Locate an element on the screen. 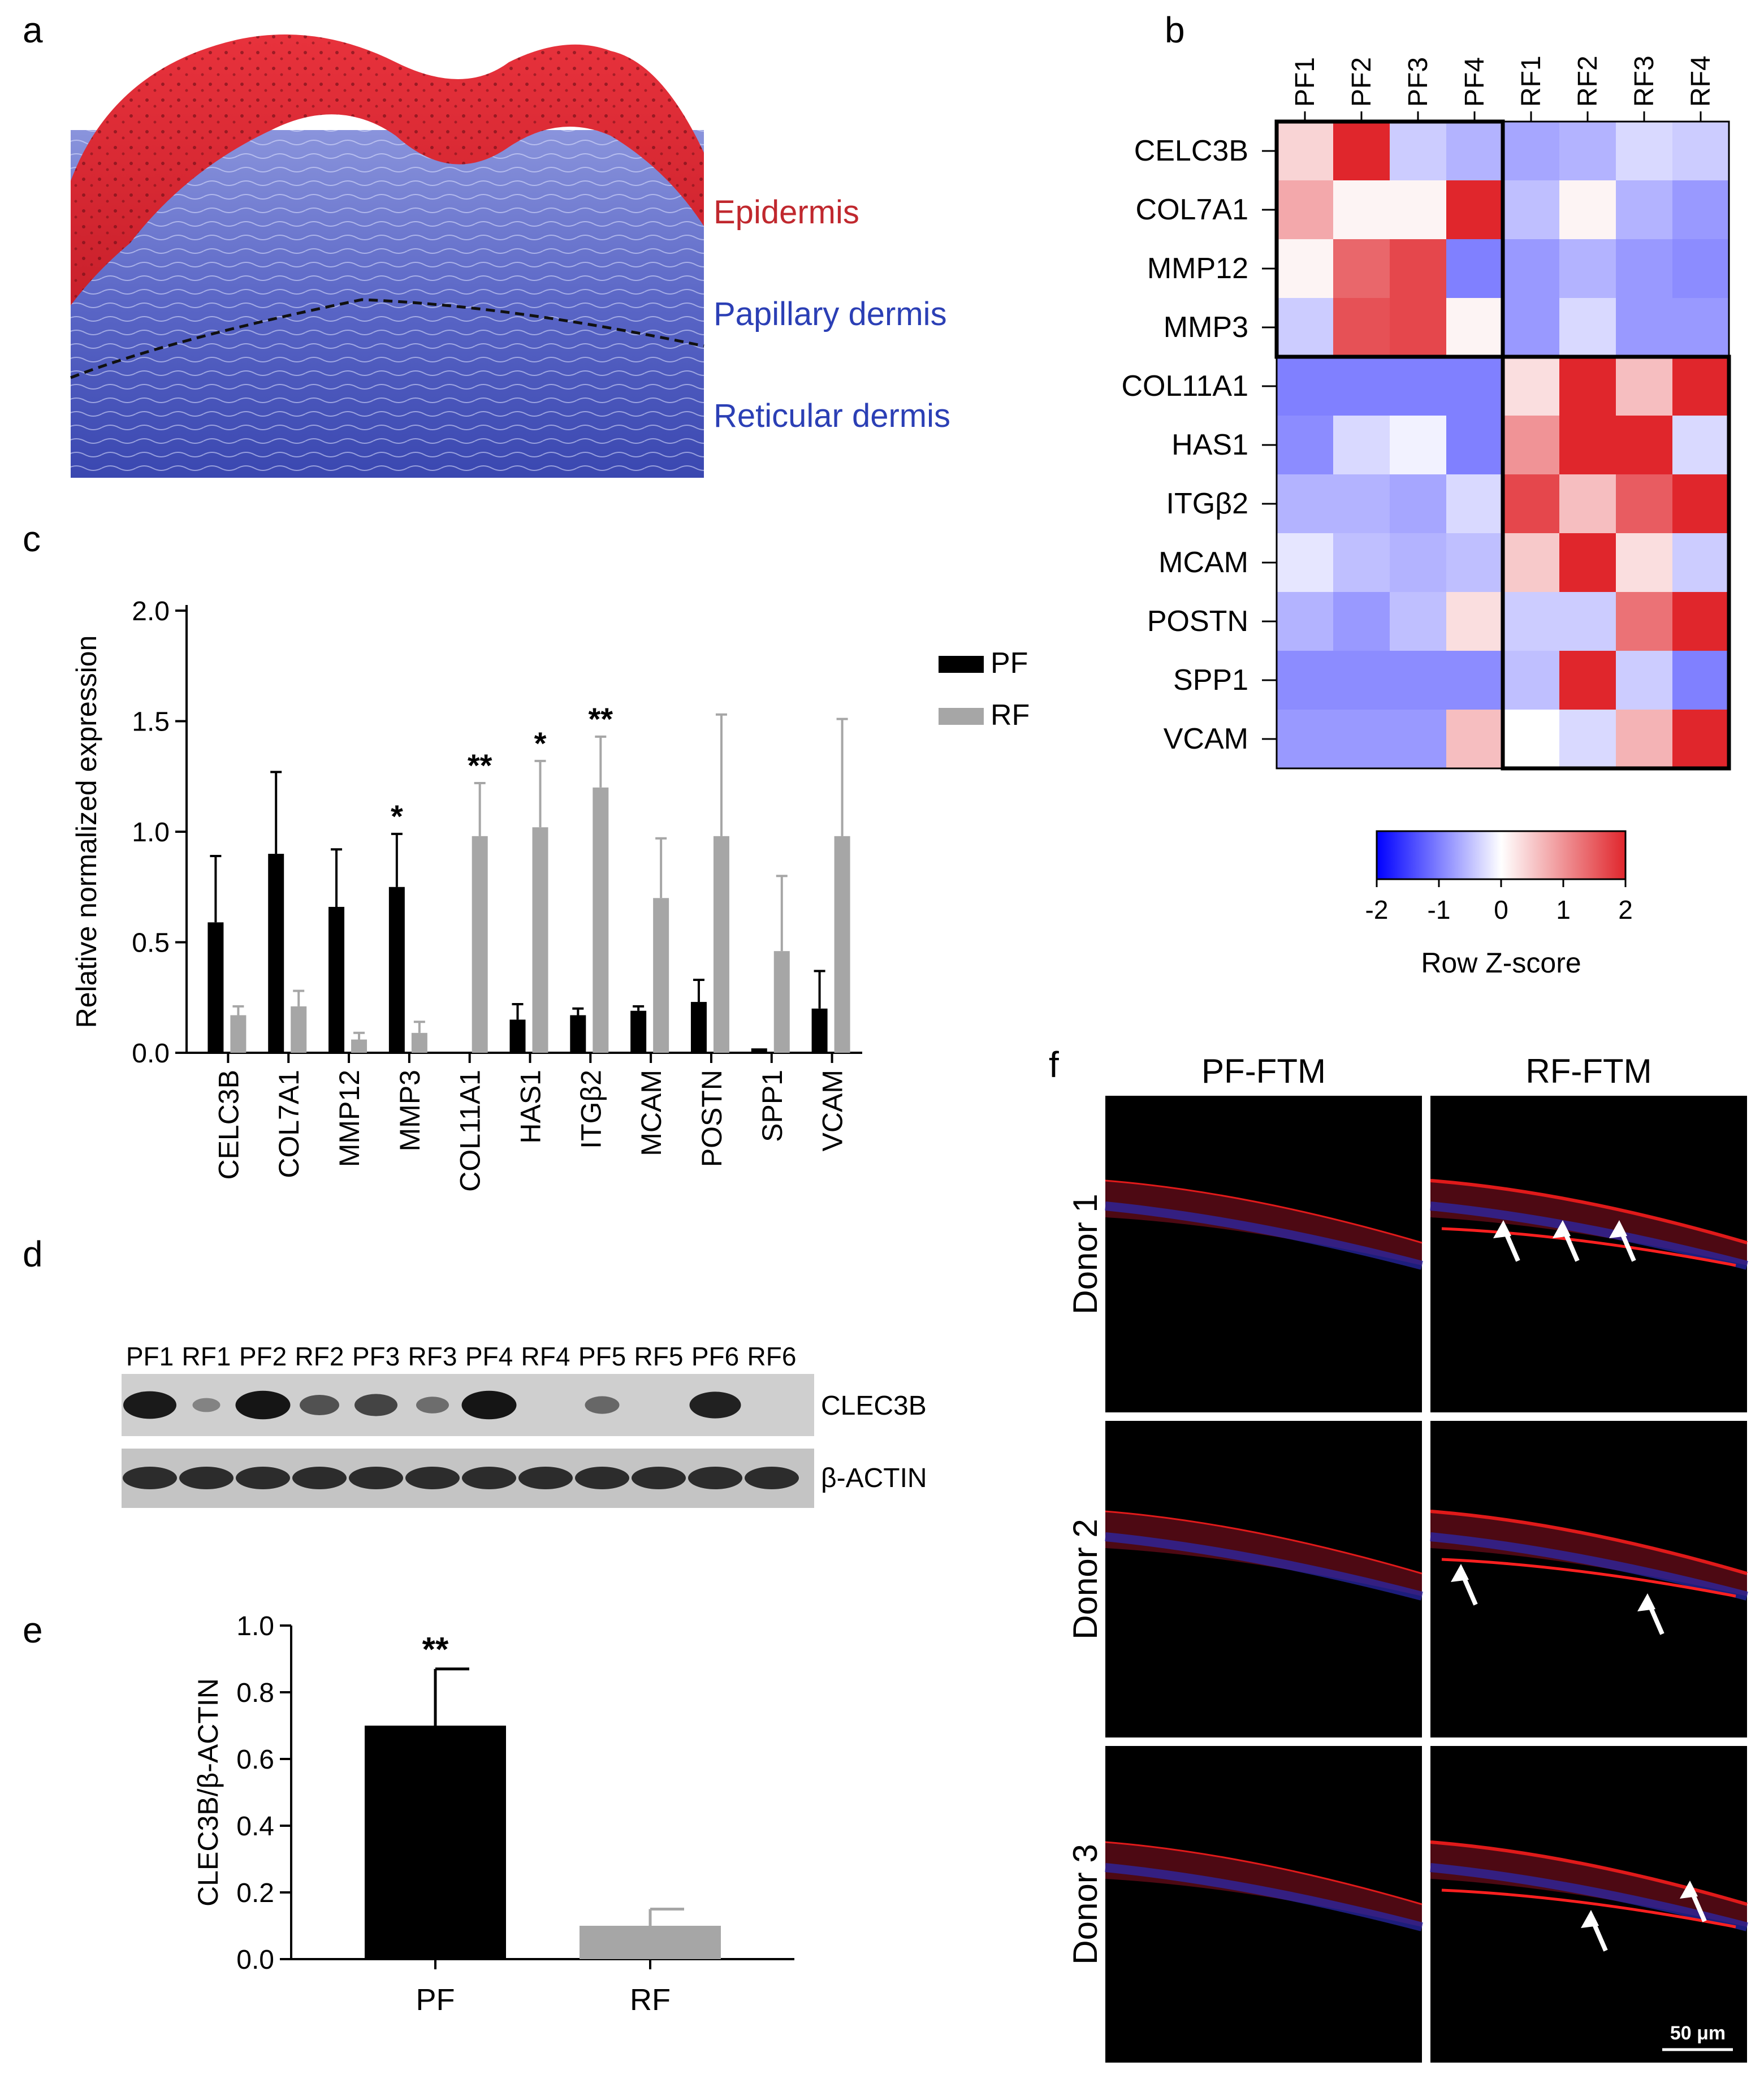 This screenshot has height=2079, width=1764. micrograph-row-label: Donor 3 is located at coordinates (1085, 1904).